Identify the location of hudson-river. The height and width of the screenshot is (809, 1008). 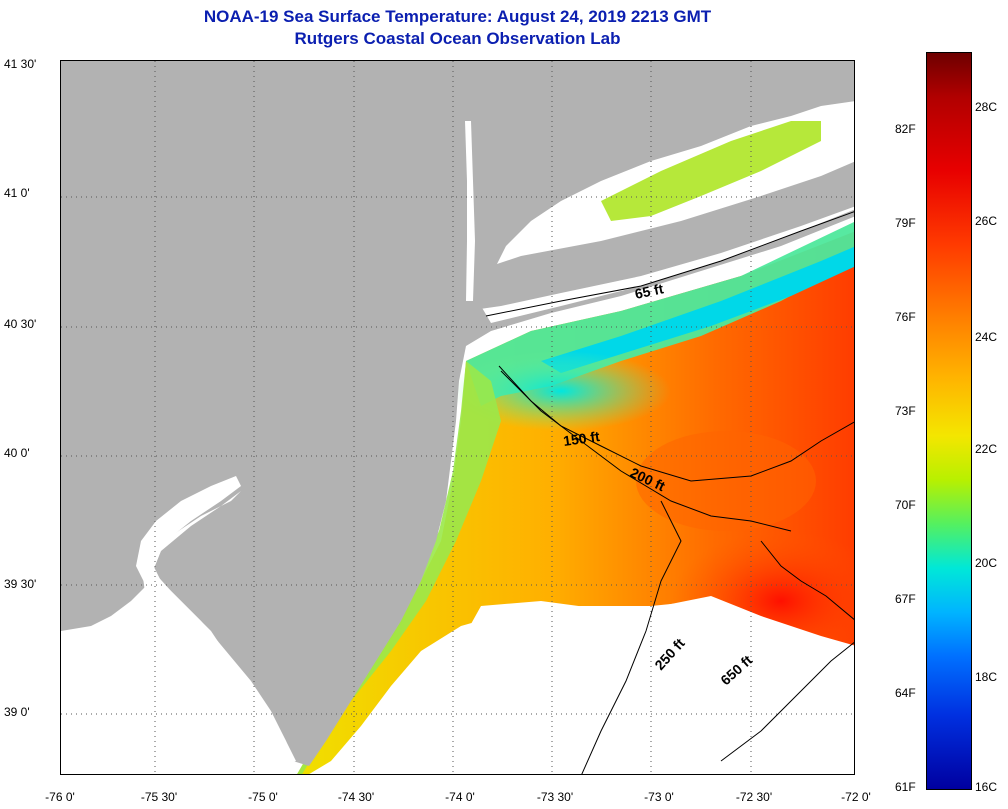
(470, 211).